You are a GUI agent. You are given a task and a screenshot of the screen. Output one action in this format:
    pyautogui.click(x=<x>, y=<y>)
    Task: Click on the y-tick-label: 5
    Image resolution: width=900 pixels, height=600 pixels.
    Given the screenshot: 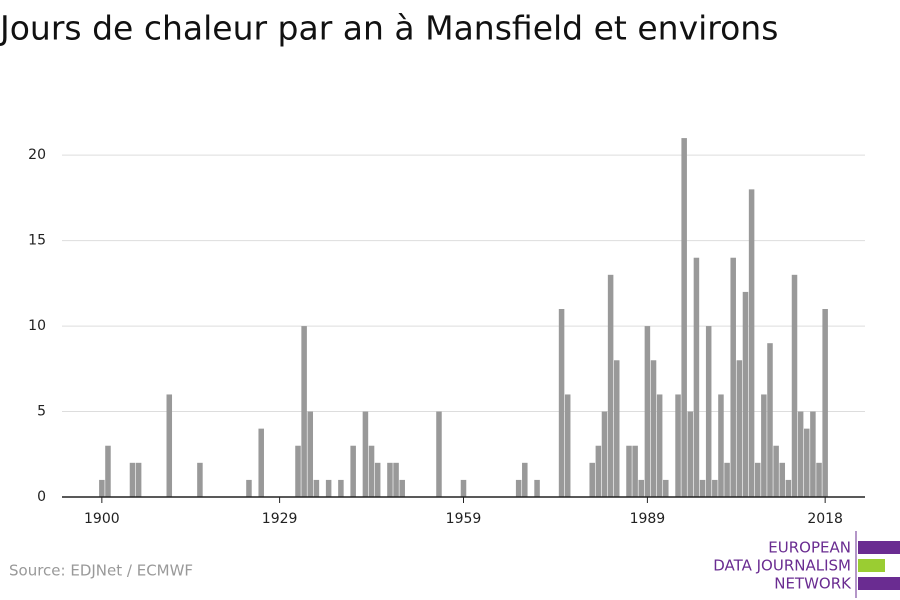 What is the action you would take?
    pyautogui.click(x=41, y=412)
    